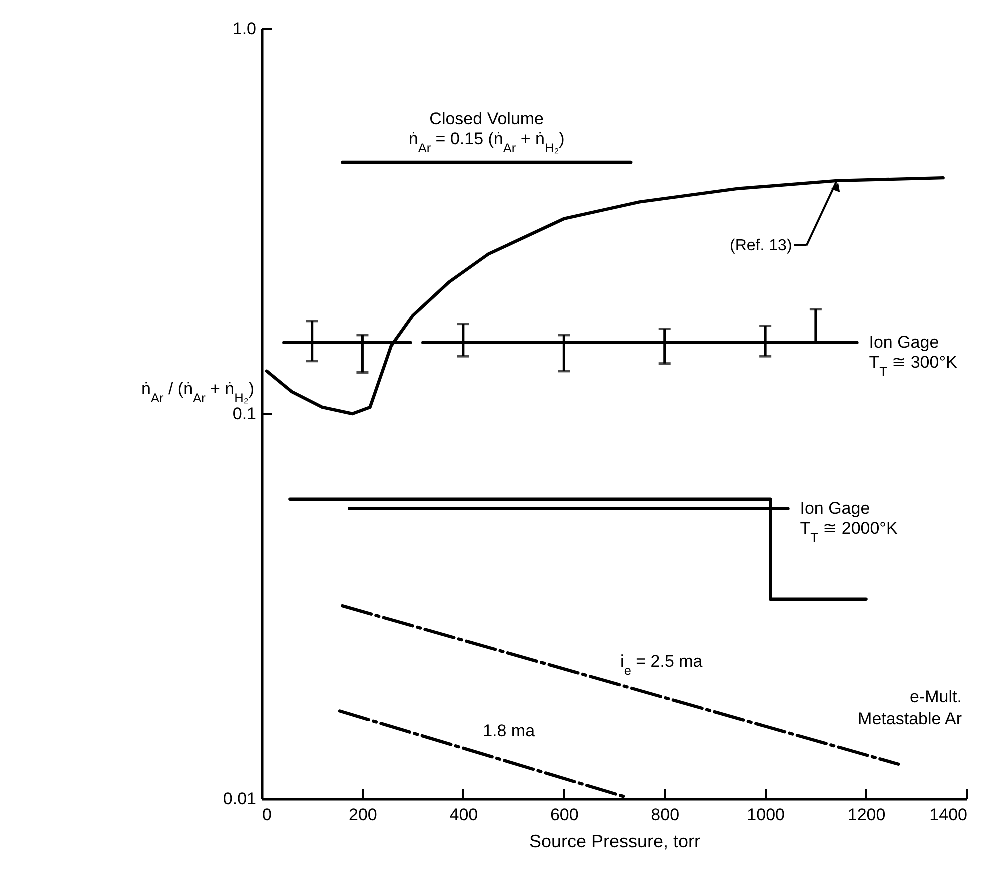 This screenshot has height=876, width=1000. What do you see at coordinates (913, 355) in the screenshot?
I see `series-label: Ion Gage T$_{T}$ ≅ 300°K` at bounding box center [913, 355].